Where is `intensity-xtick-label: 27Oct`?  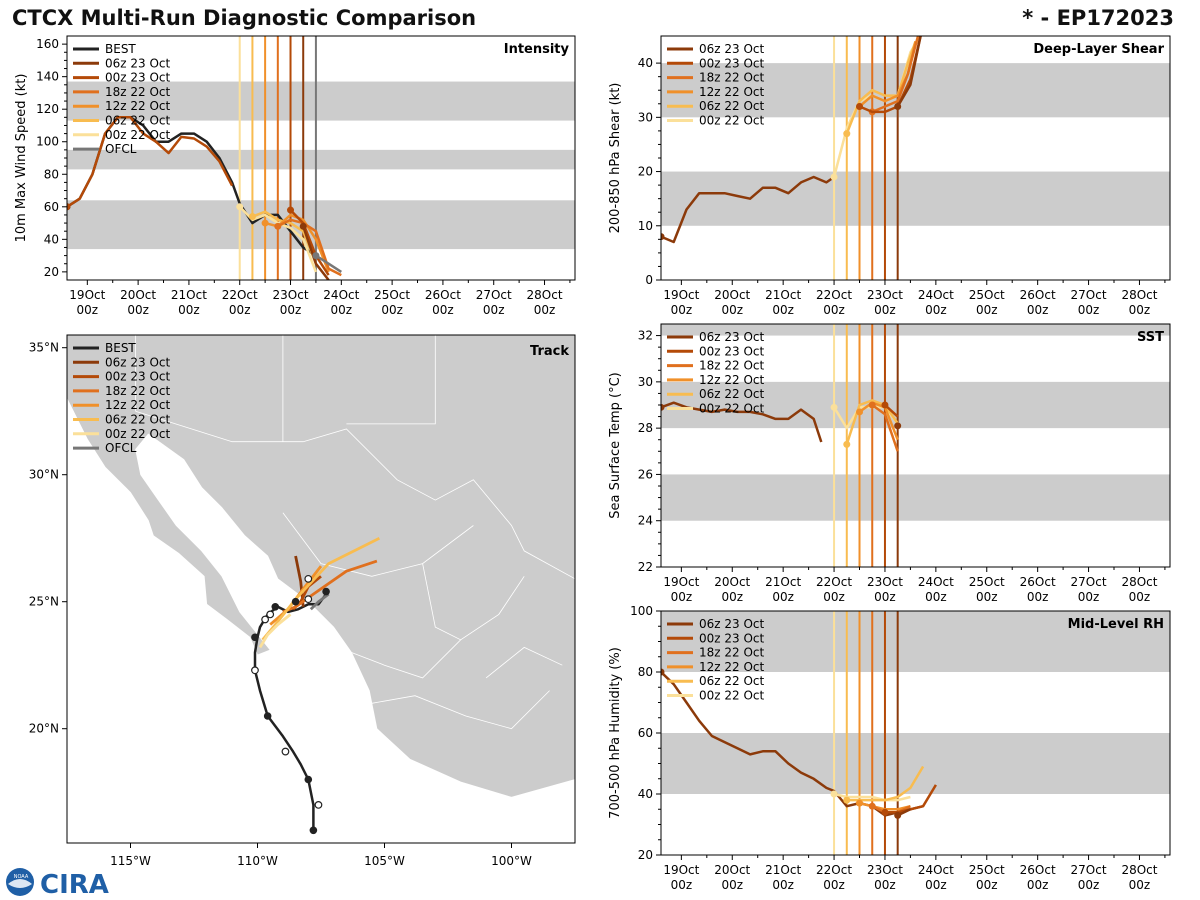
intensity-xtick-label: 27Oct is located at coordinates (494, 295).